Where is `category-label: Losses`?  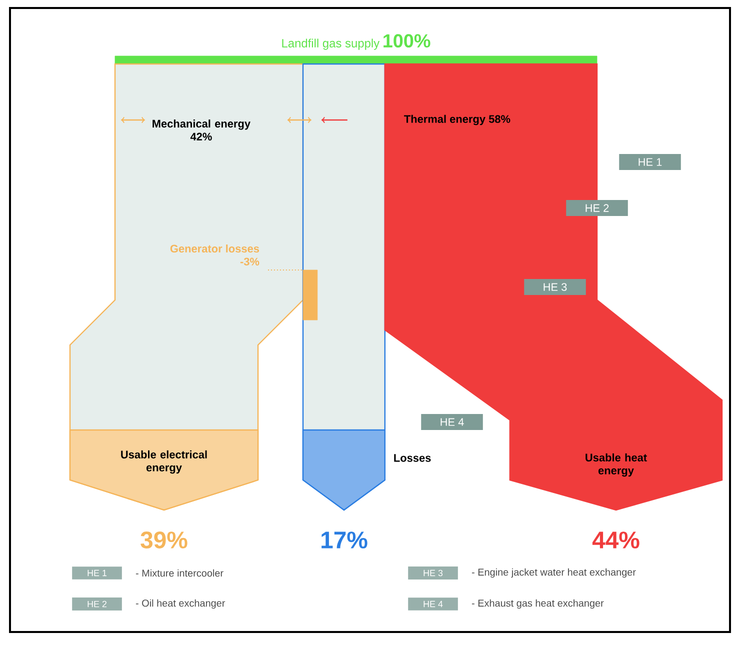
category-label: Losses is located at coordinates (412, 458).